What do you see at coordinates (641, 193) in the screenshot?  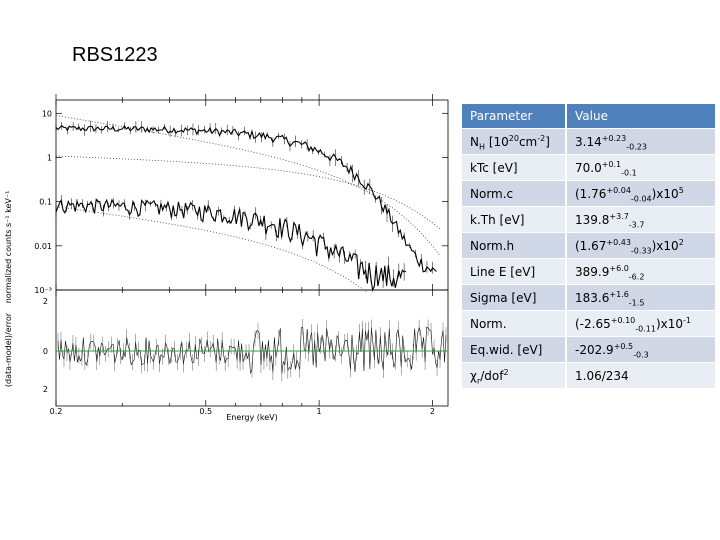 I see `value-cell: (1.76+0.04-0.04)x105` at bounding box center [641, 193].